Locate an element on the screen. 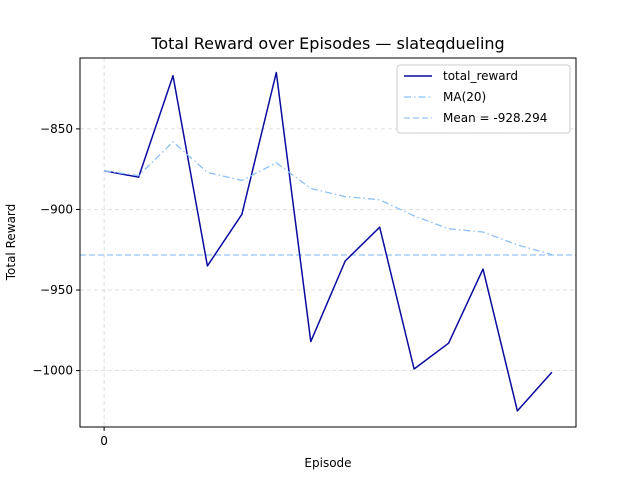 The height and width of the screenshot is (484, 640). y-axis-ticks: −1000 −950 −900 −850 is located at coordinates (56, 250).